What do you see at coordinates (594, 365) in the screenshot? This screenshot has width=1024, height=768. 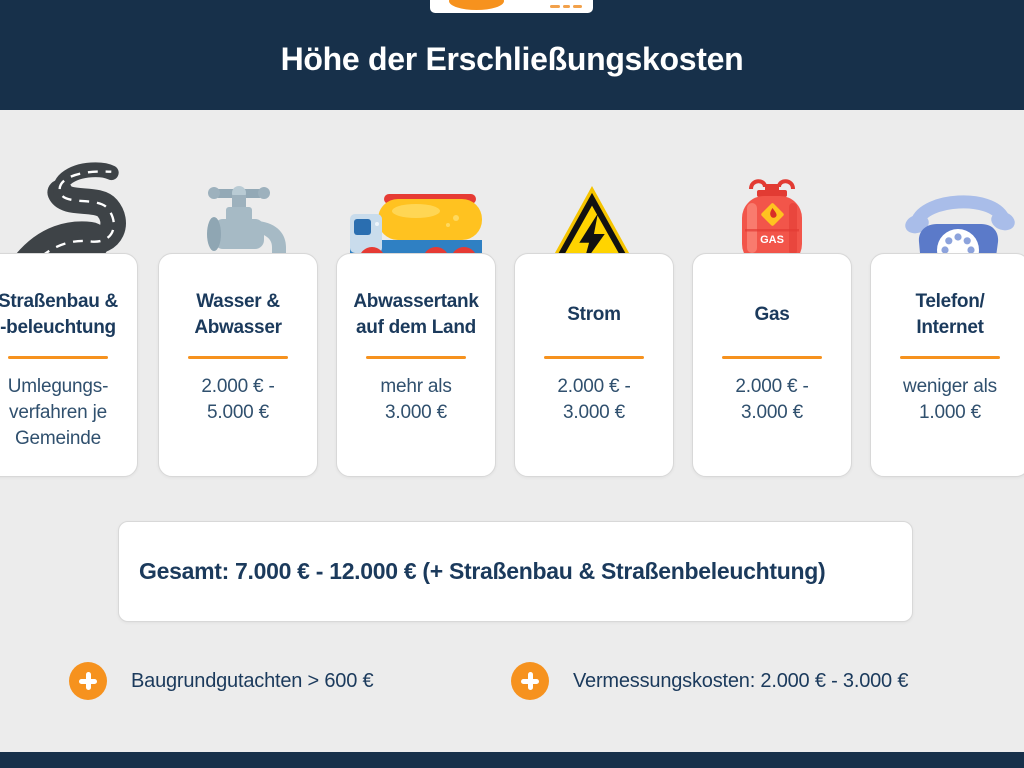 I see `card-strom: Strom 2.000 € - 3.000 €` at bounding box center [594, 365].